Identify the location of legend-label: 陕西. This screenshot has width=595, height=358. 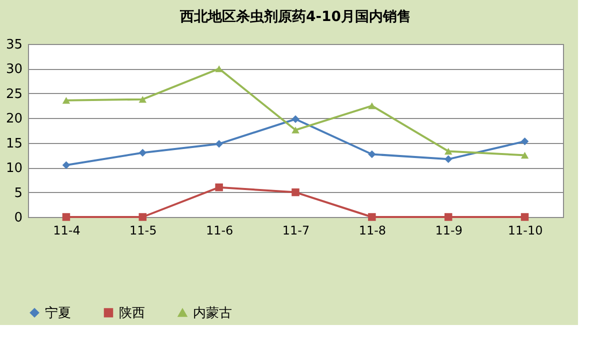
(132, 313).